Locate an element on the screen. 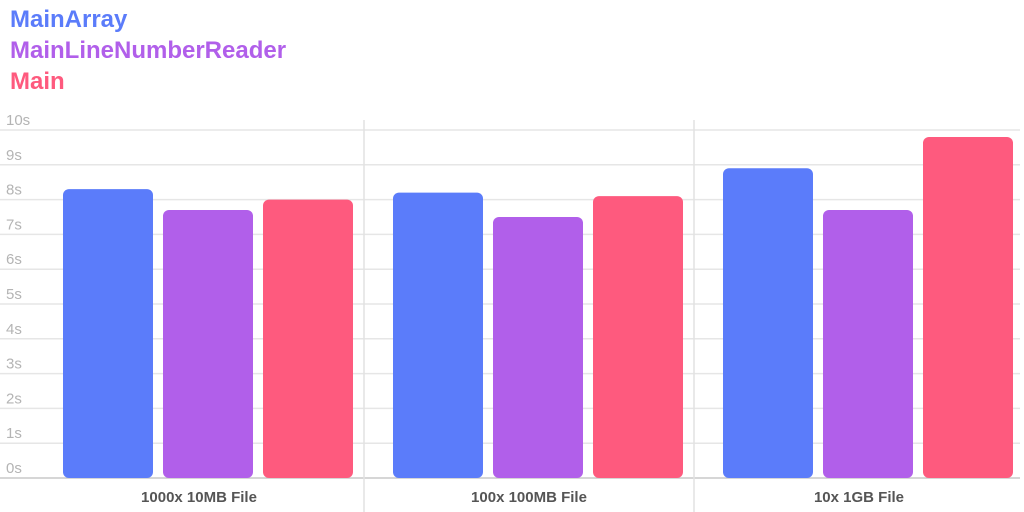  legend-item-main: Main is located at coordinates (37, 81).